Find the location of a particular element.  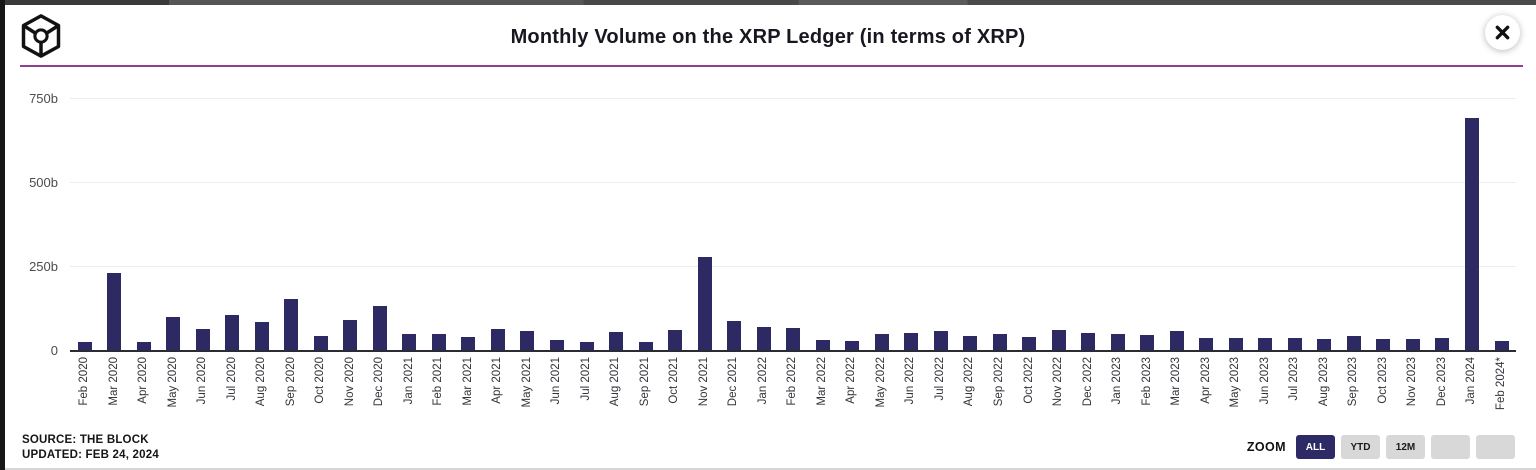

x-tick-label: Nov 2023 is located at coordinates (1412, 382).